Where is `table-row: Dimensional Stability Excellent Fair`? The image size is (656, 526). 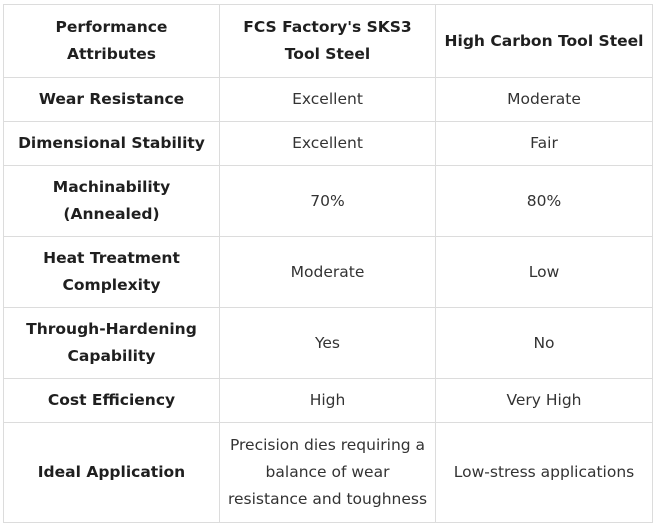 table-row: Dimensional Stability Excellent Fair is located at coordinates (328, 143).